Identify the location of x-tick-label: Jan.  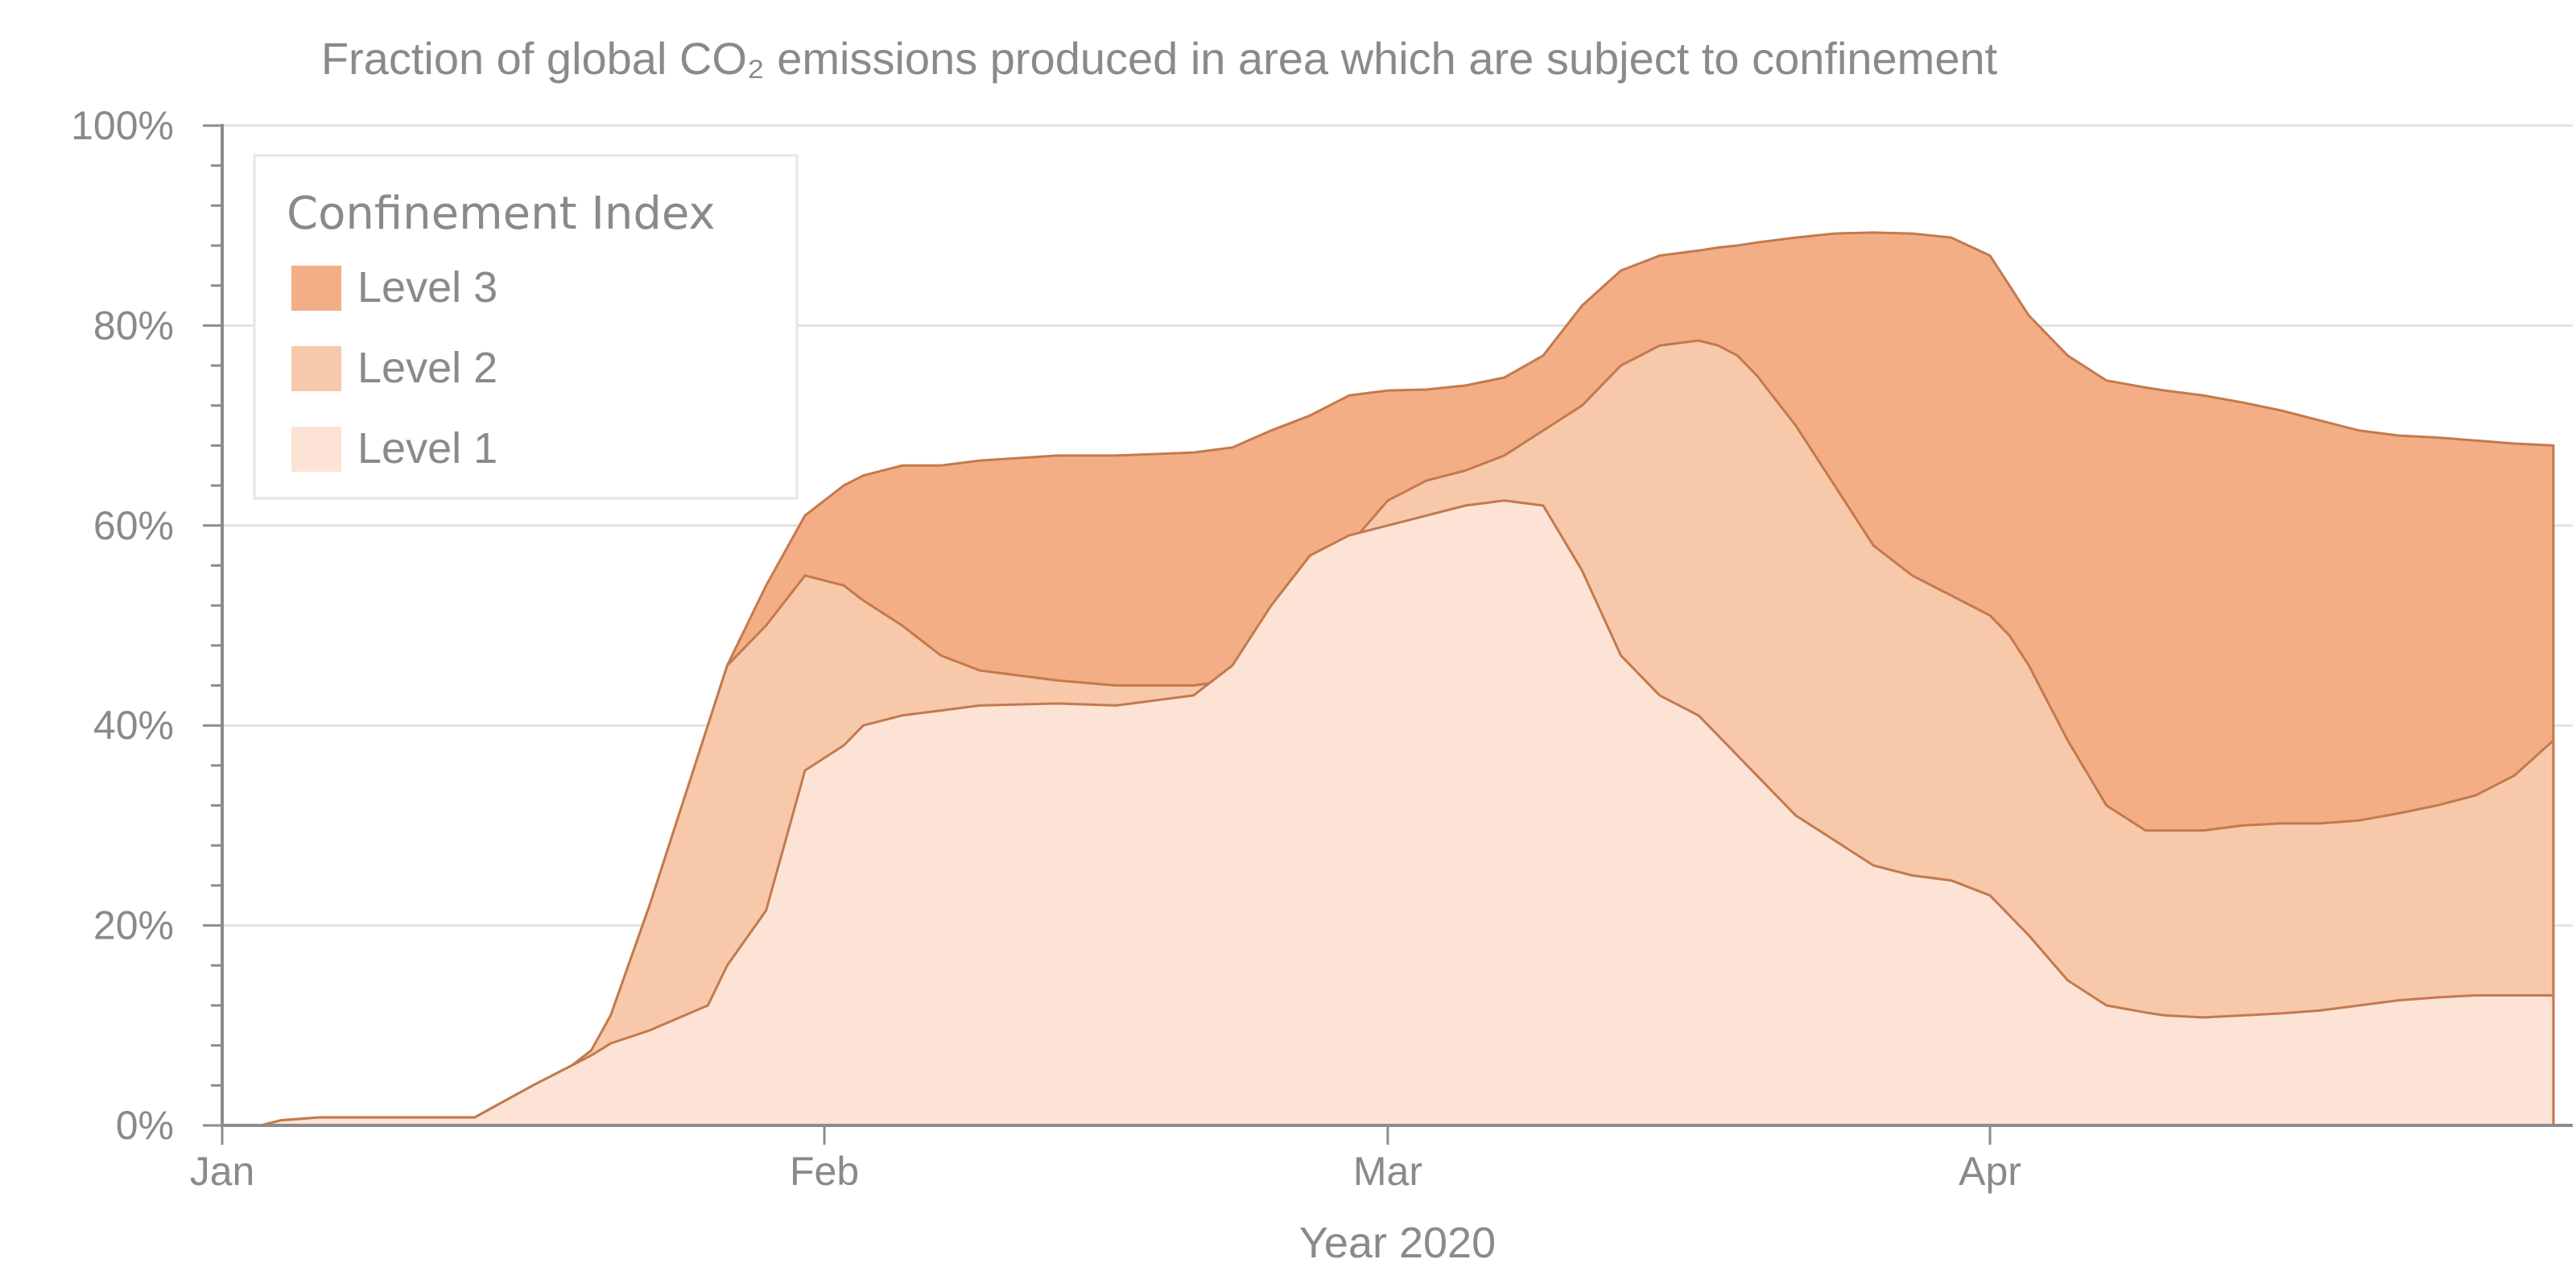
(222, 1171).